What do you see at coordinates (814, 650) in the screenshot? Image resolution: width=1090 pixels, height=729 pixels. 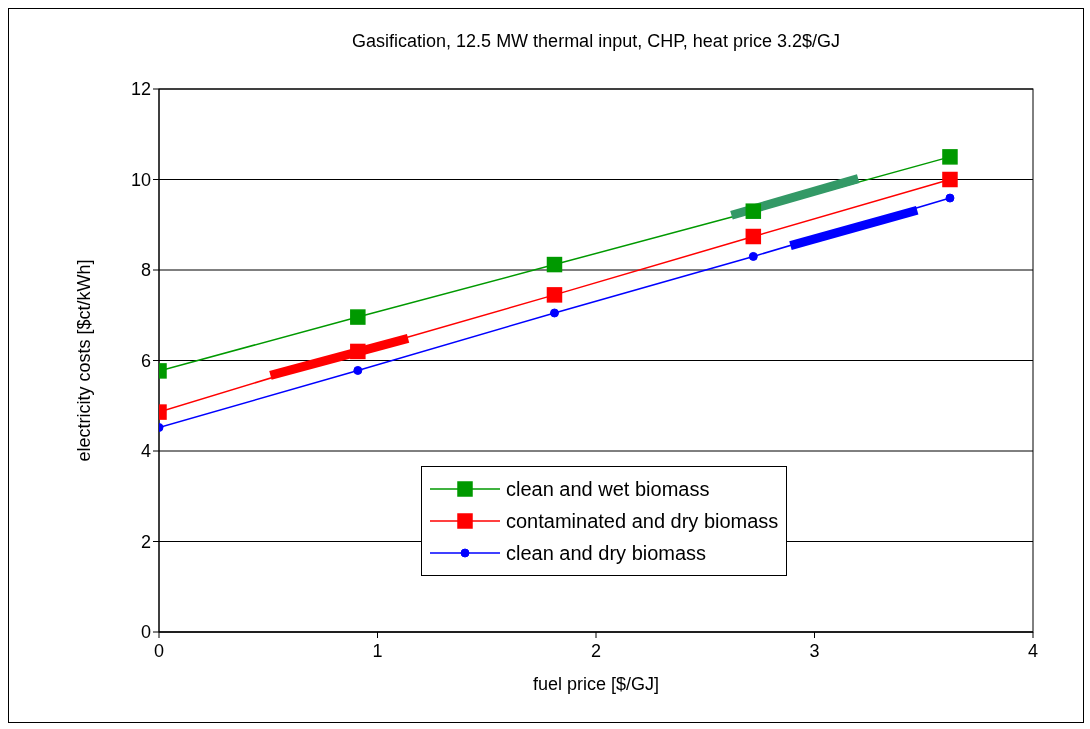 I see `x-tick-label: 3` at bounding box center [814, 650].